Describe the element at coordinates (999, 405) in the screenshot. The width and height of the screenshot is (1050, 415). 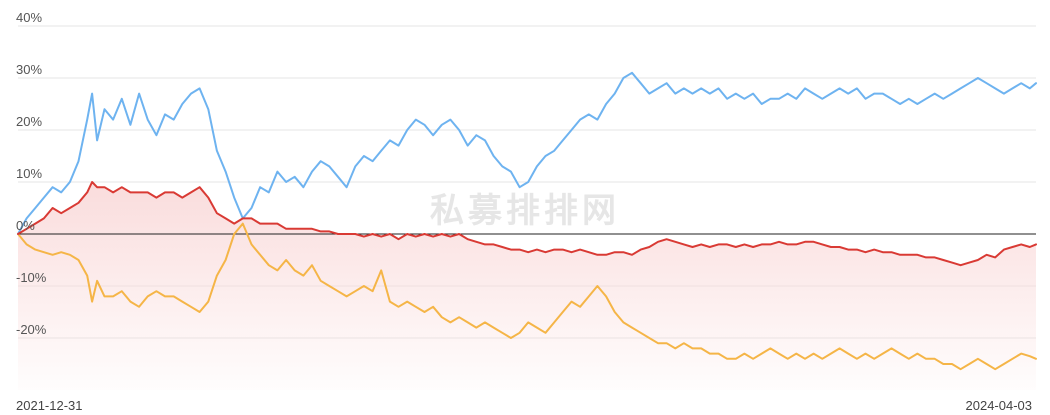
I see `x-tick-label: 2024-04-03` at that location.